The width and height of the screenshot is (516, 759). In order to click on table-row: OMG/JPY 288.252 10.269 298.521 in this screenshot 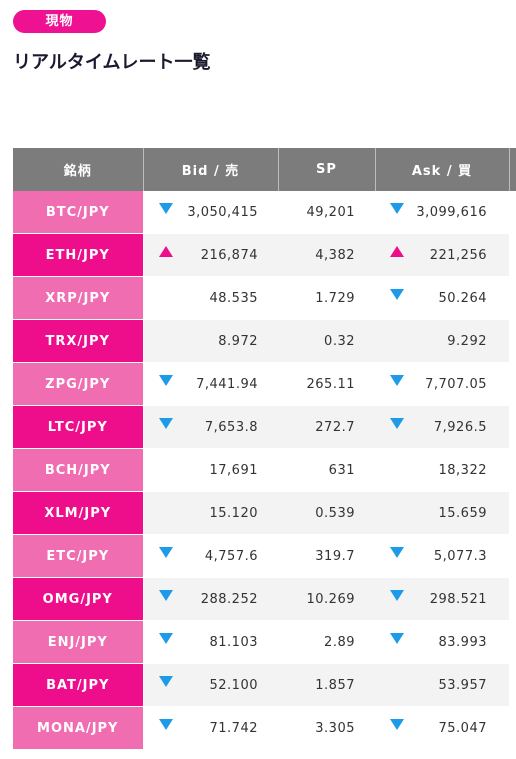, I will do `click(264, 599)`.